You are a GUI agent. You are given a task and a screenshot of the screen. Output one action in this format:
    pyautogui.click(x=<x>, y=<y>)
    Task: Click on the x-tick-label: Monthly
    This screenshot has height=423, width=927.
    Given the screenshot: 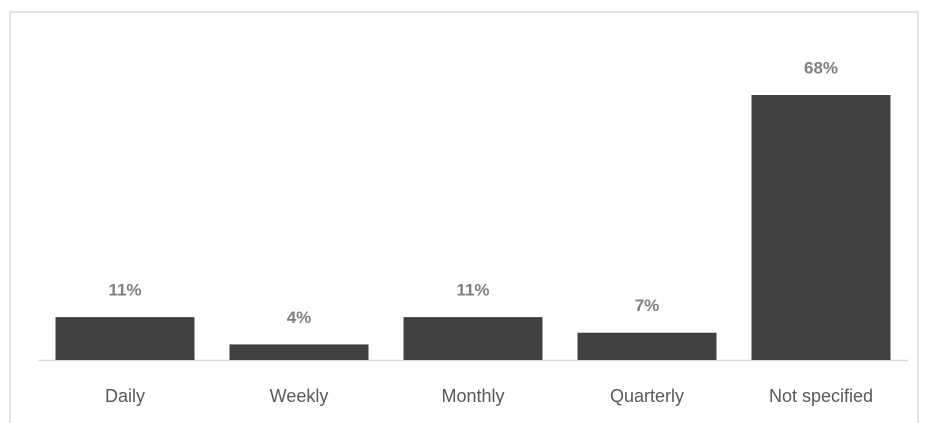 What is the action you would take?
    pyautogui.click(x=472, y=396)
    